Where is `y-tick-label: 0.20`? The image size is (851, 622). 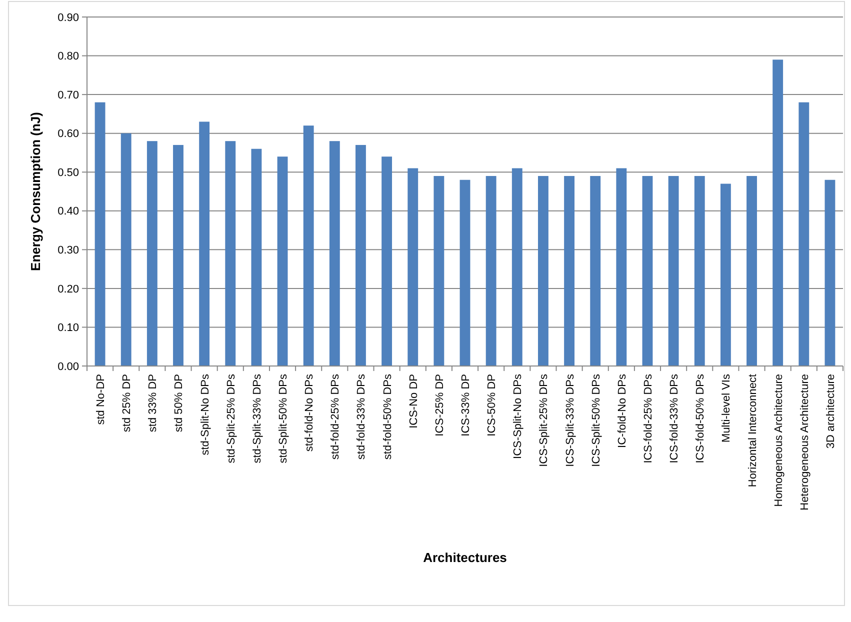
y-tick-label: 0.20 is located at coordinates (68, 289).